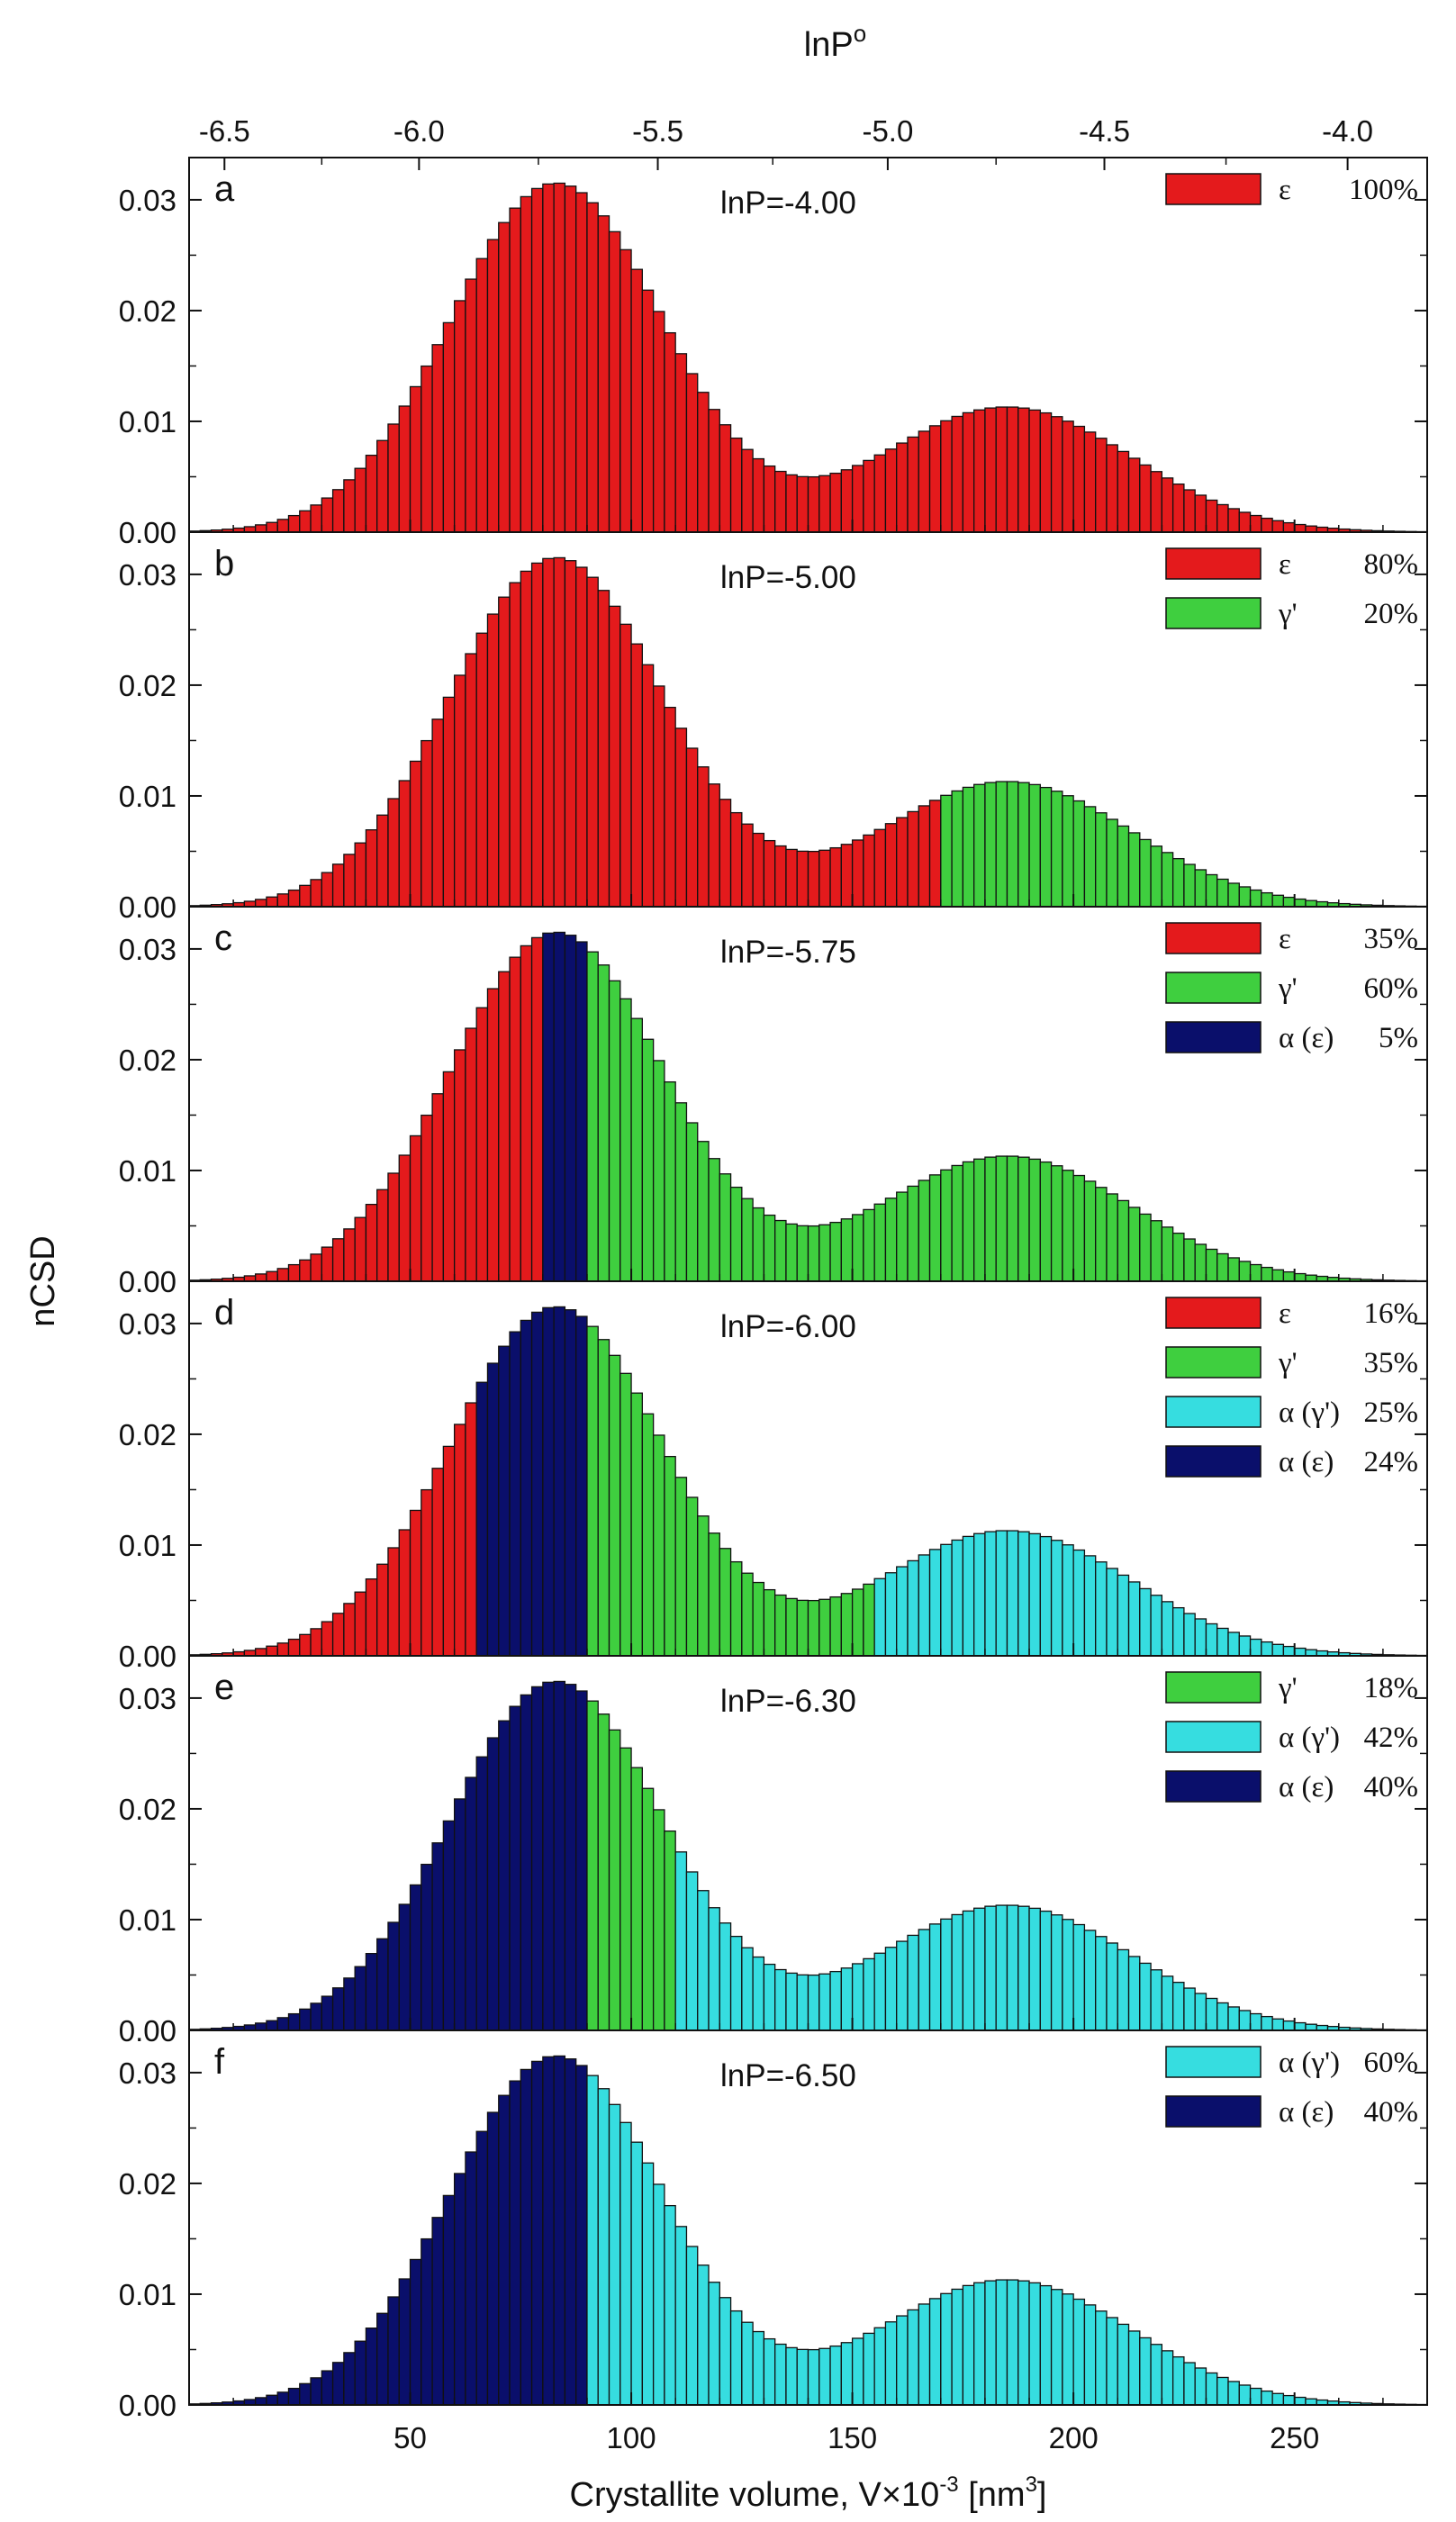 Image resolution: width=1456 pixels, height=2522 pixels. I want to click on panel-d-legend: ε 16% γ' 35% α (γ') 25% α (ε) 24%, so click(1292, 1387).